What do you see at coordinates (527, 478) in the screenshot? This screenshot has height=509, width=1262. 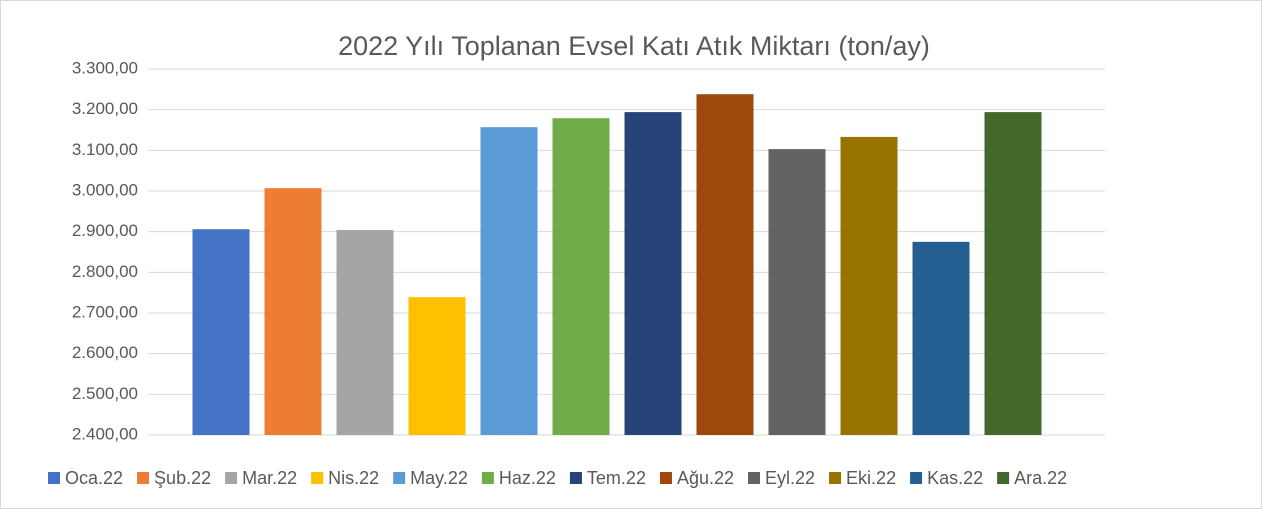 I see `legend-label: Haz.22` at bounding box center [527, 478].